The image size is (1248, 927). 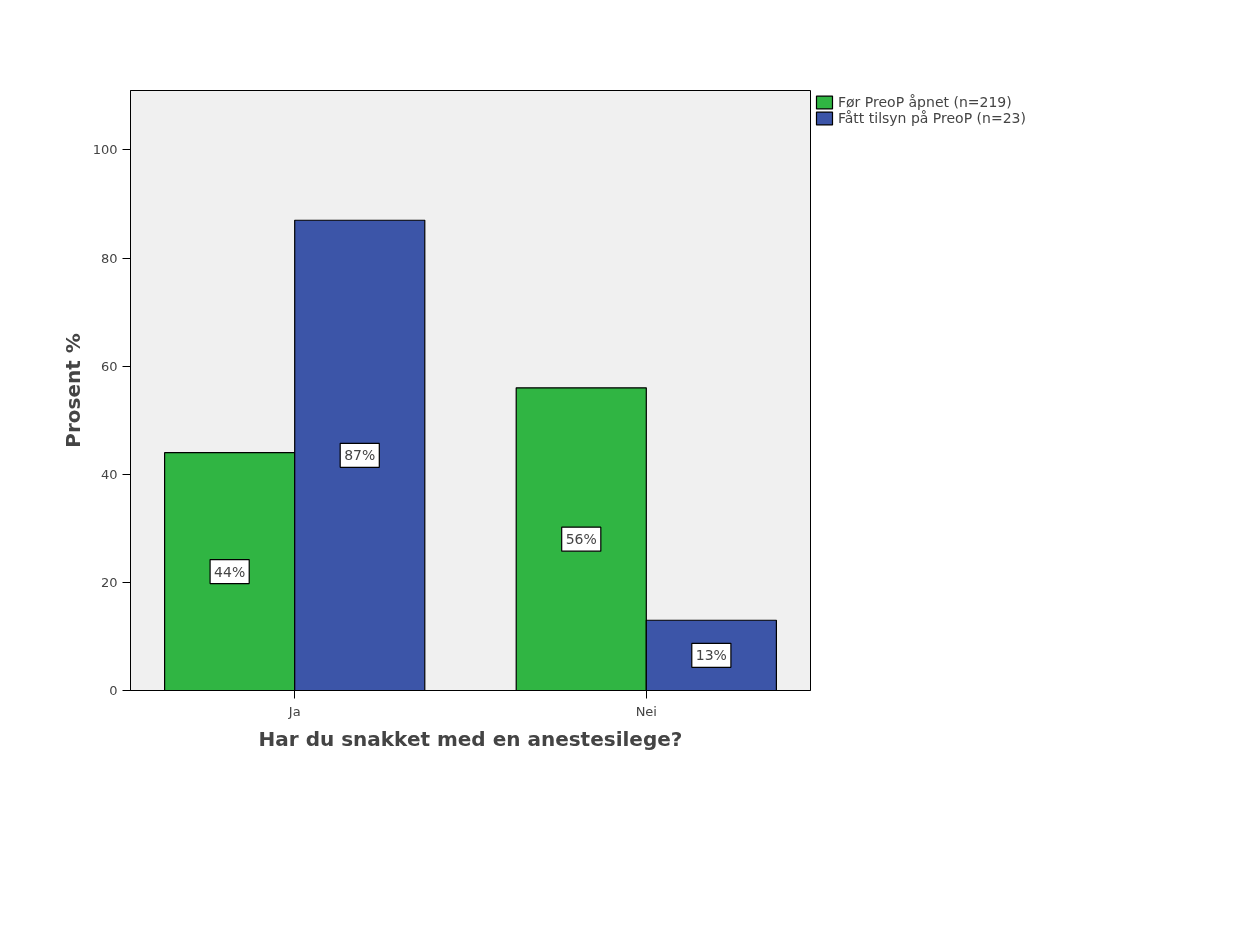 What do you see at coordinates (294, 711) in the screenshot?
I see `x-tick-label: Ja` at bounding box center [294, 711].